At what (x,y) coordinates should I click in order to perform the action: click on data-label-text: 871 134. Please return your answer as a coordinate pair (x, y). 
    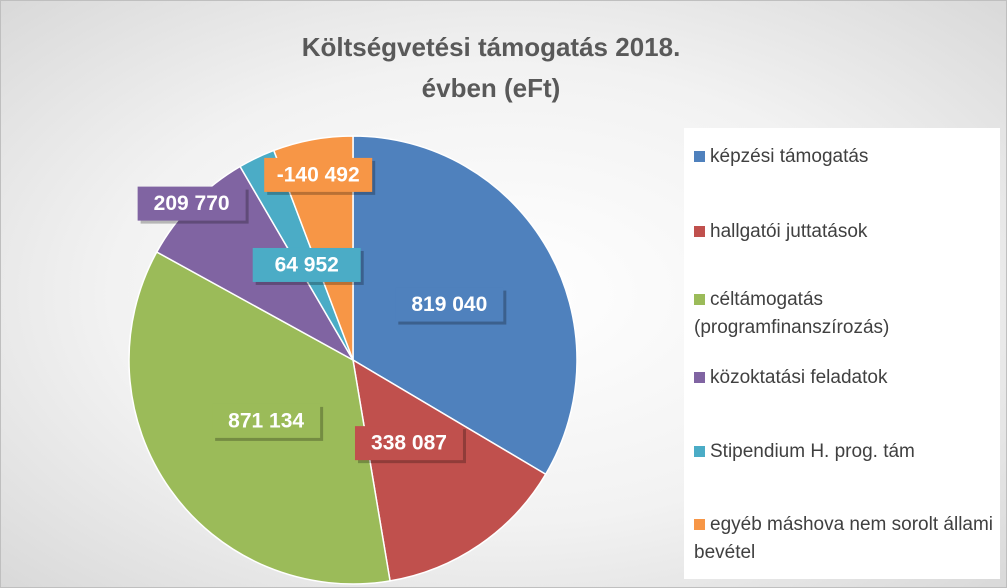
    Looking at the image, I should click on (266, 420).